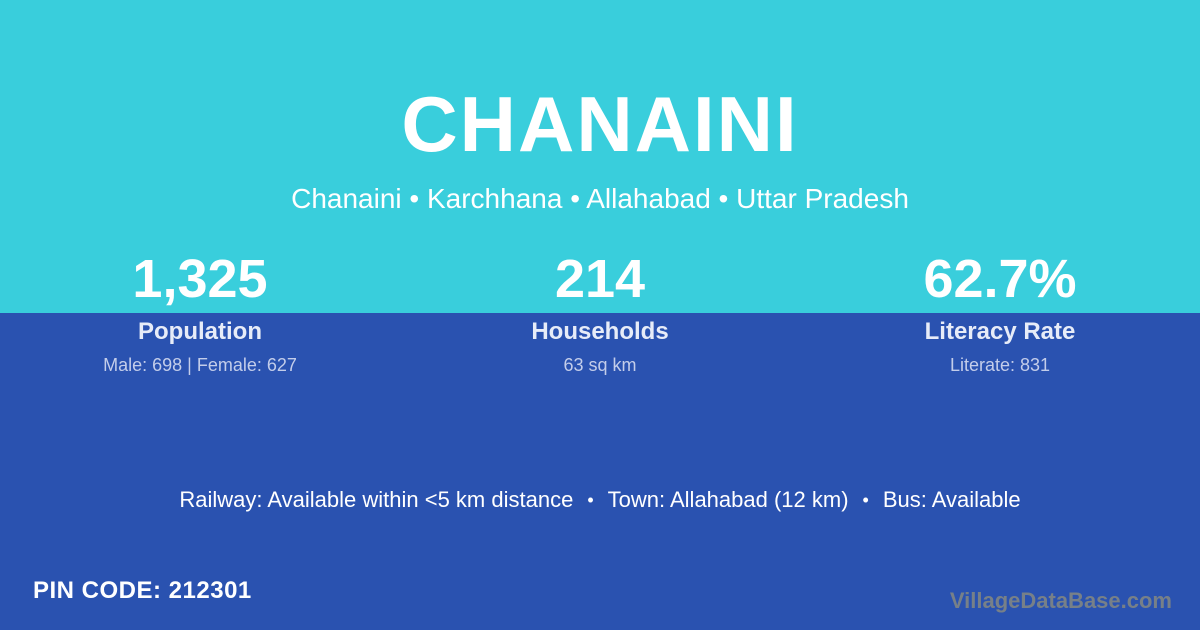 The width and height of the screenshot is (1200, 630). What do you see at coordinates (1000, 331) in the screenshot?
I see `literacy-label: Literacy Rate` at bounding box center [1000, 331].